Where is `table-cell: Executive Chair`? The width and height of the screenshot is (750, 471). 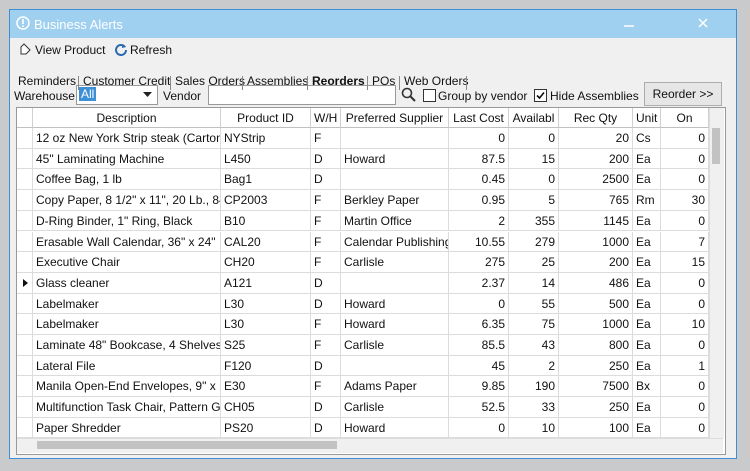
table-cell: Executive Chair is located at coordinates (127, 262).